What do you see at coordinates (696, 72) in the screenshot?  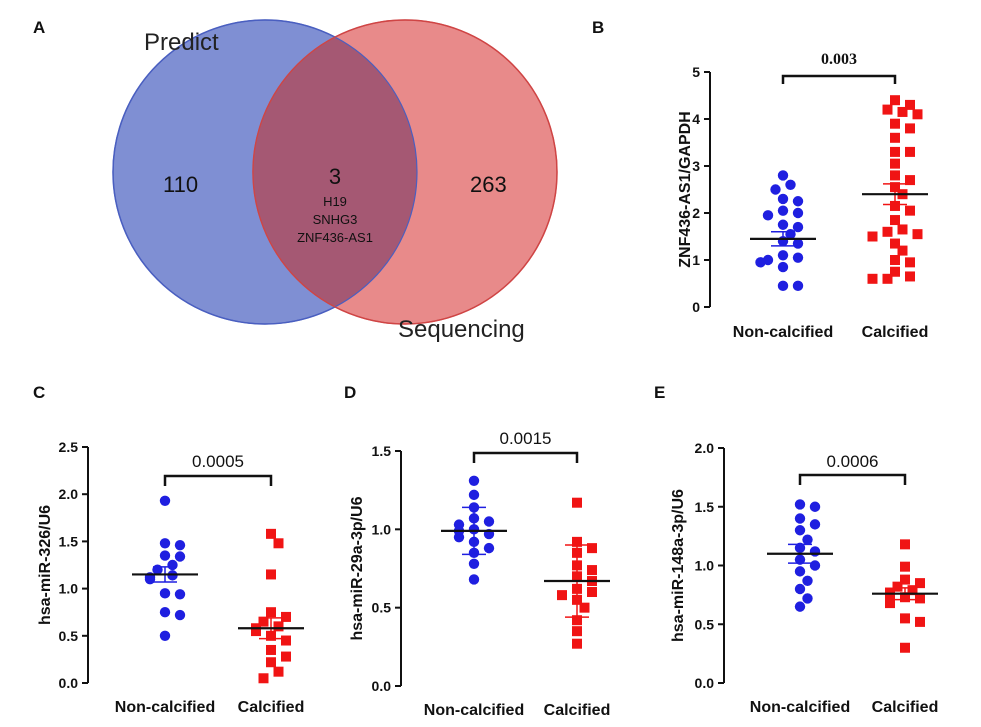 I see `y-tick-label: 5` at bounding box center [696, 72].